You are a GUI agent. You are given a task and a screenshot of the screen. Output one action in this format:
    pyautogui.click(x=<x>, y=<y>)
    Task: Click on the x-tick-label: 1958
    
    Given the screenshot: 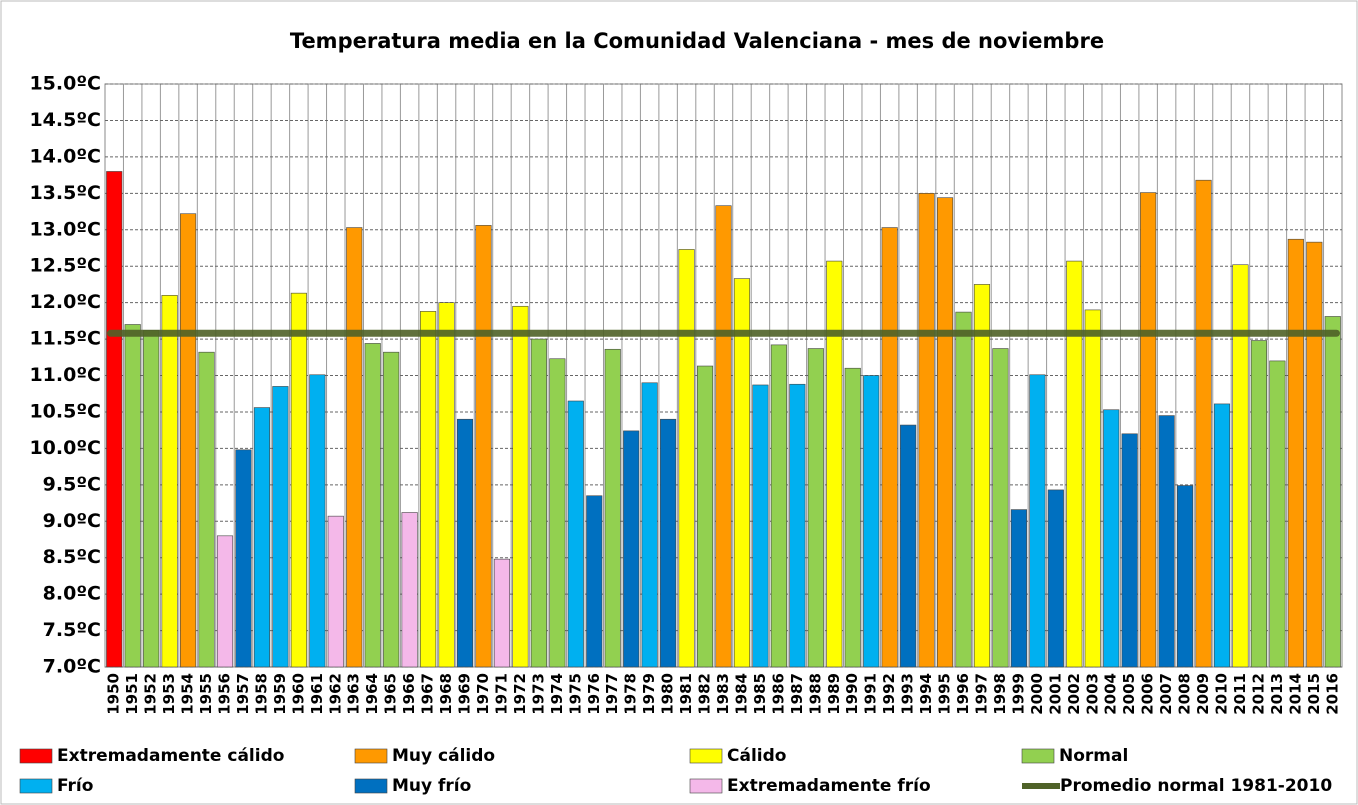 What is the action you would take?
    pyautogui.click(x=261, y=694)
    